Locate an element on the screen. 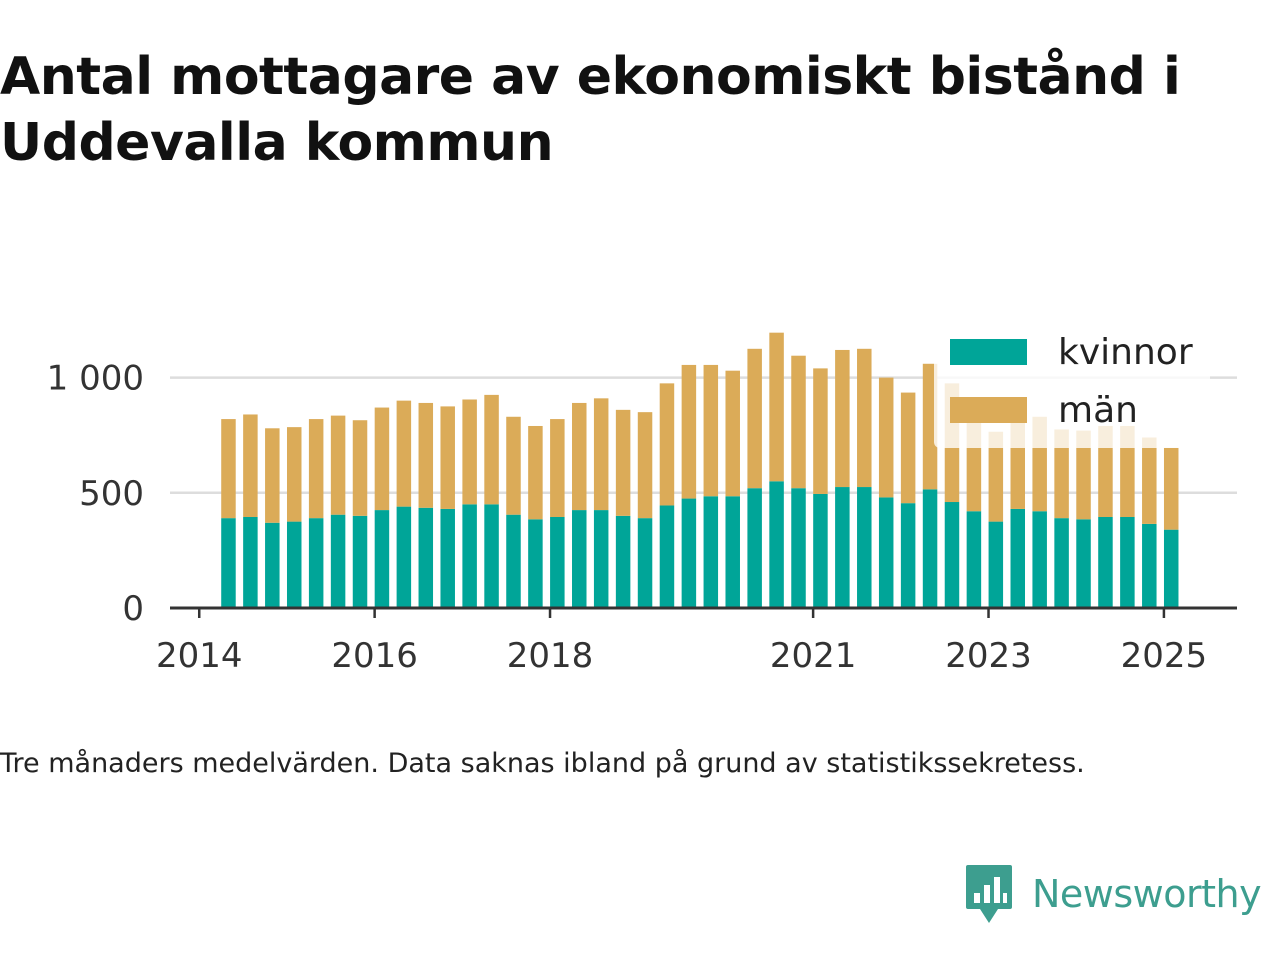 The image size is (1280, 960). brand-name: Newsworthy is located at coordinates (1147, 894).